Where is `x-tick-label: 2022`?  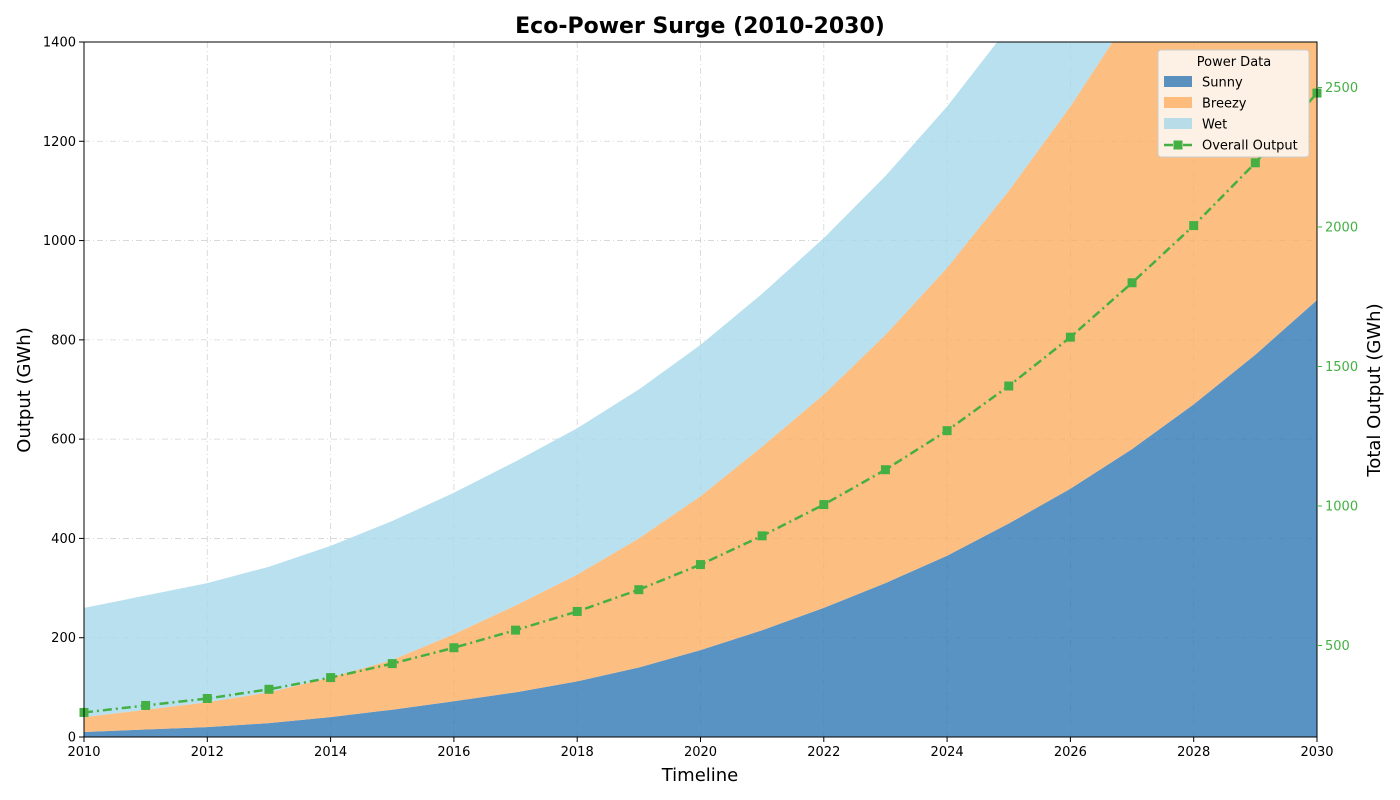 x-tick-label: 2022 is located at coordinates (823, 752).